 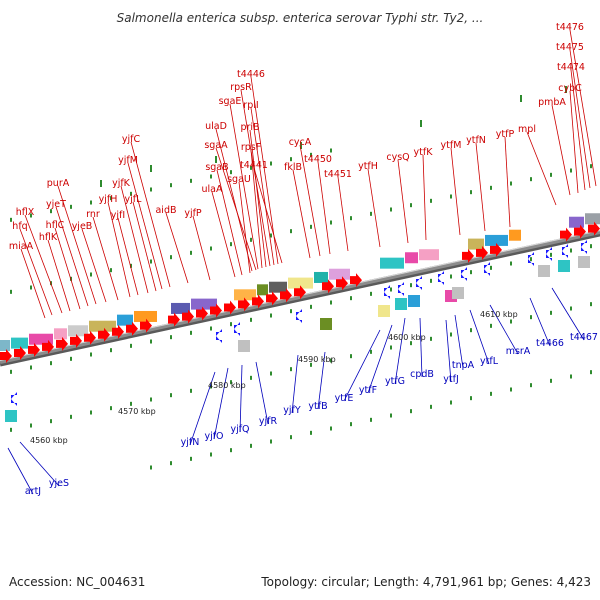 What do you see at coordinates (499, 314) in the screenshot?
I see `kbp-tick-label: 4610 kbp` at bounding box center [499, 314].